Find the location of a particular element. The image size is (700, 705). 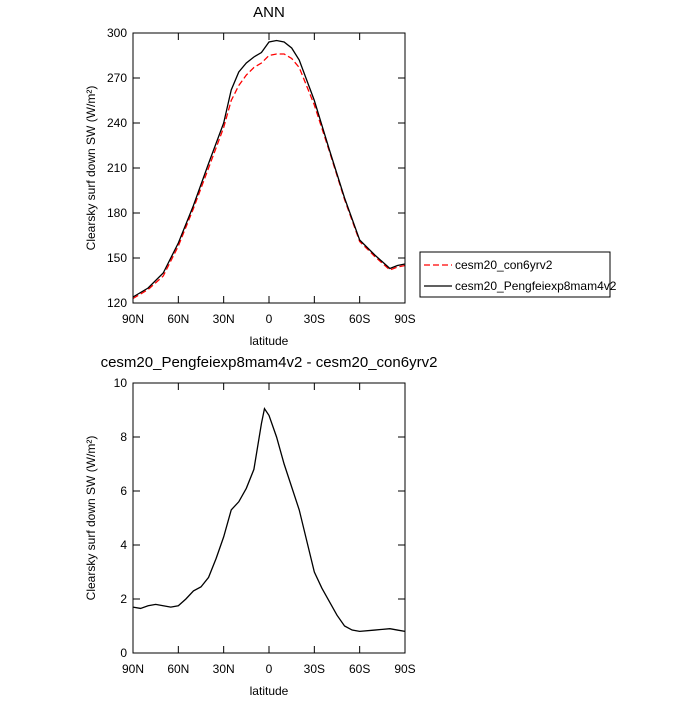

chart-title: ANN is located at coordinates (269, 12).